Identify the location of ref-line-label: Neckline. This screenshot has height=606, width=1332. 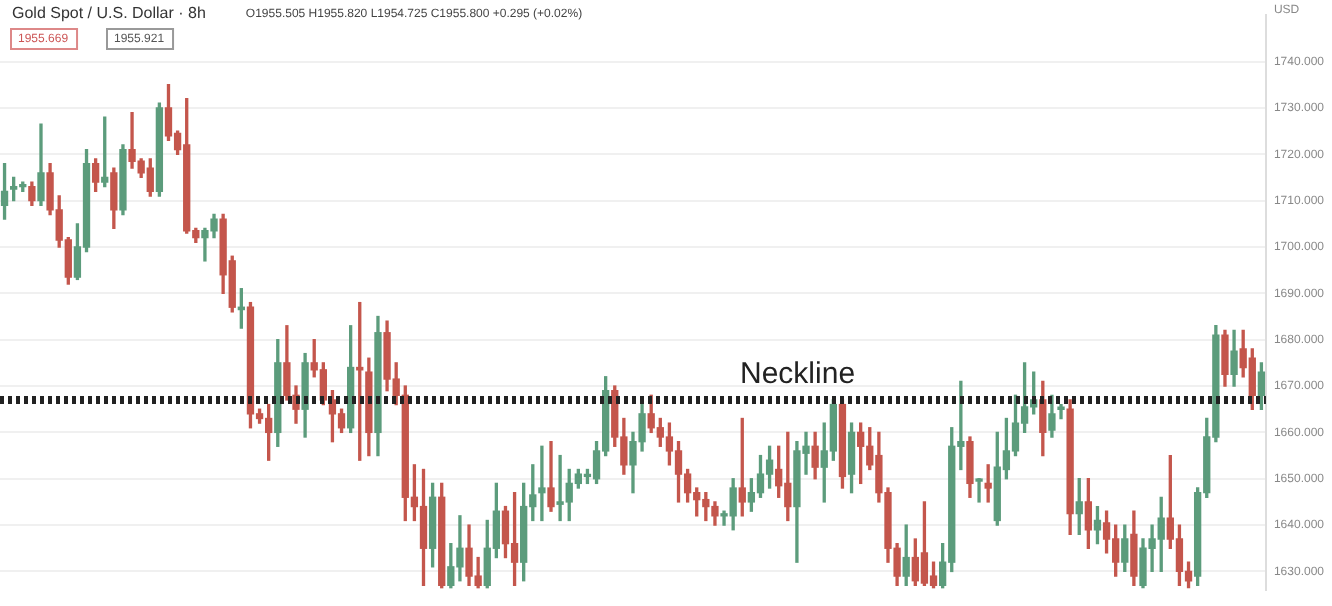
(798, 374).